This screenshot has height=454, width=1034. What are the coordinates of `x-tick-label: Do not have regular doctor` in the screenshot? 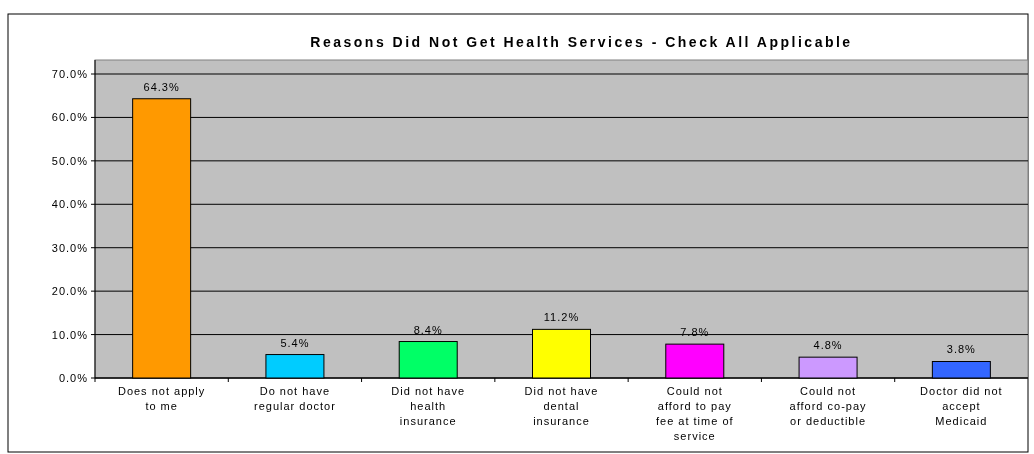 It's located at (294, 398).